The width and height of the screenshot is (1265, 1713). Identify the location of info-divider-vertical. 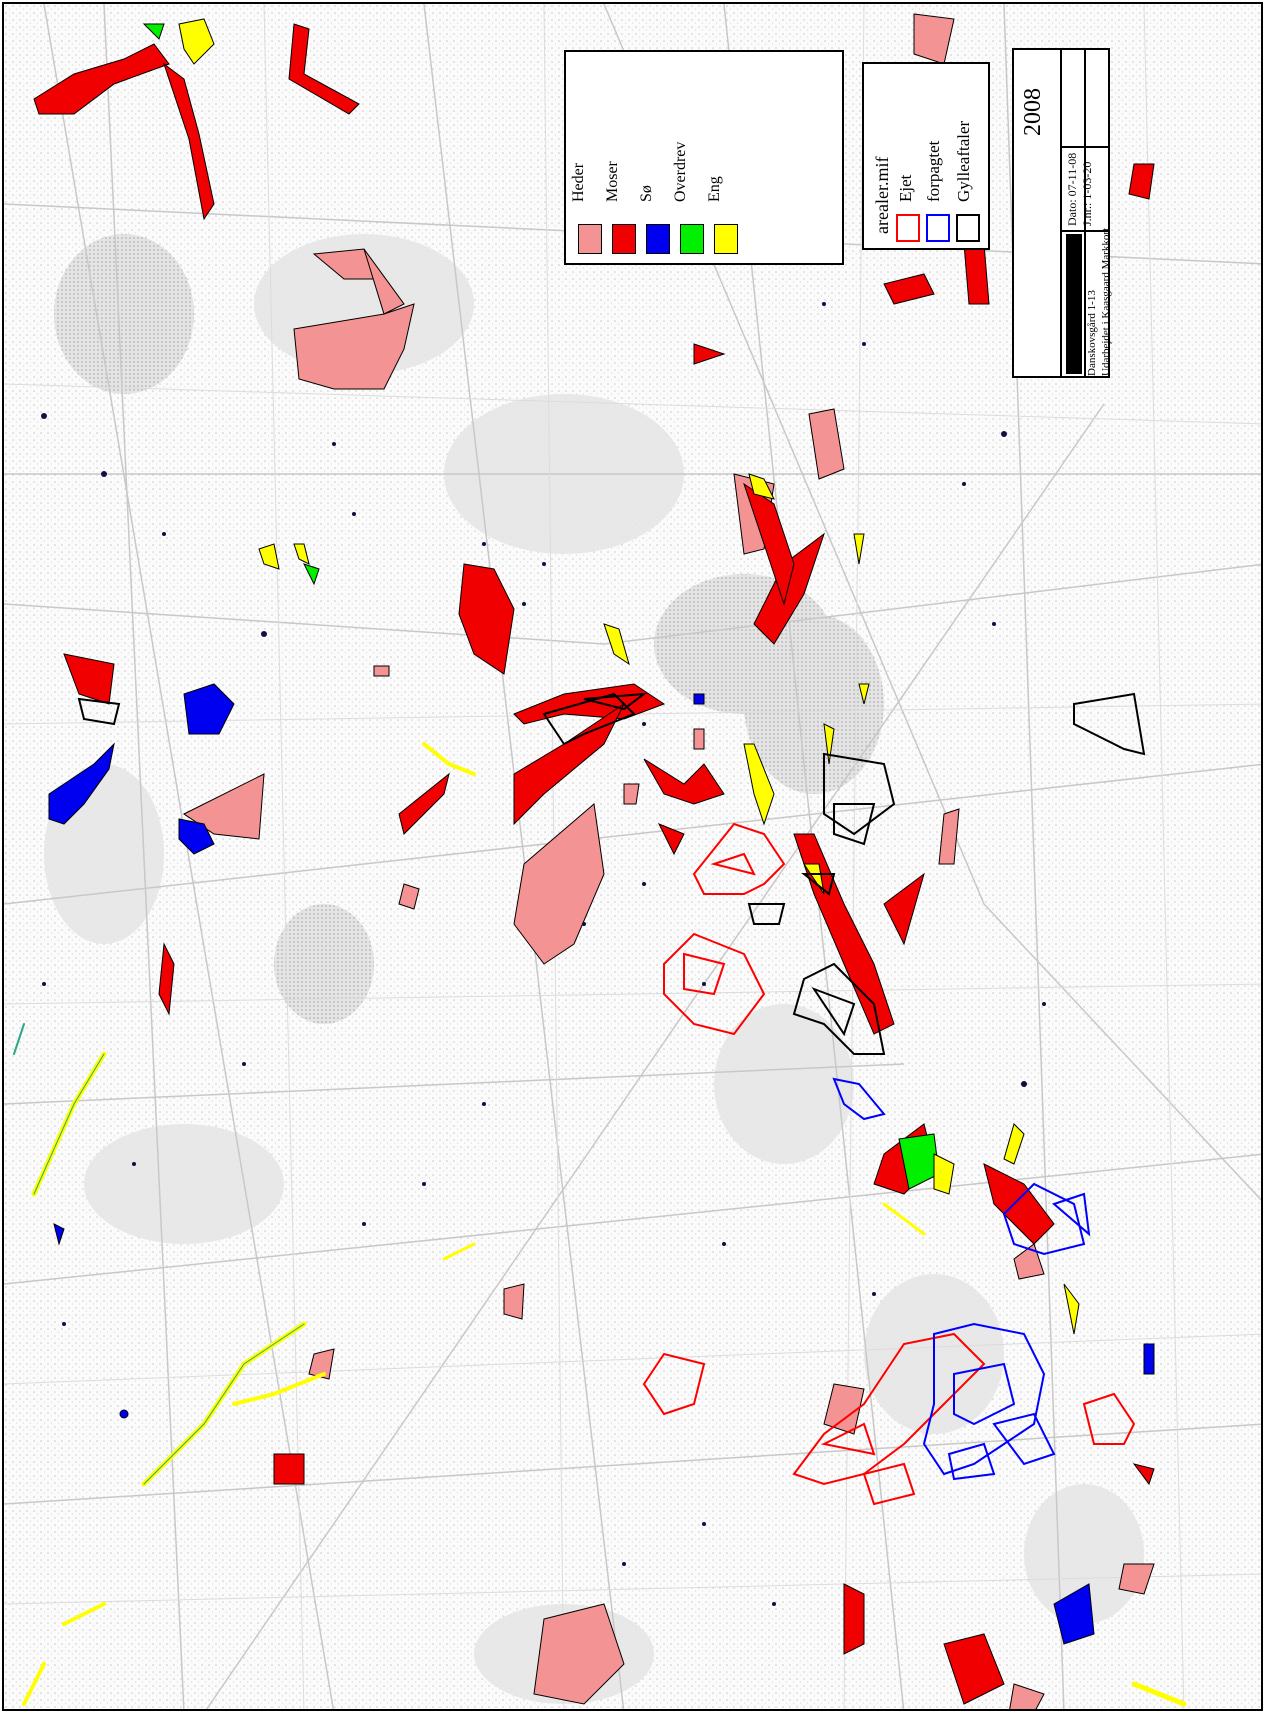
(1061, 213).